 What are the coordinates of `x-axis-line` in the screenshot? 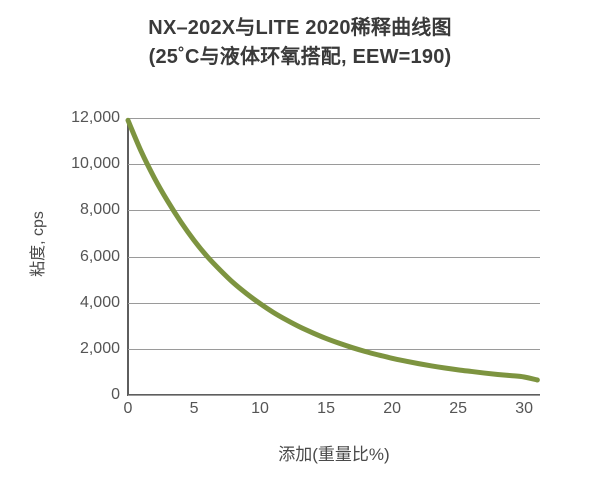 It's located at (333, 395).